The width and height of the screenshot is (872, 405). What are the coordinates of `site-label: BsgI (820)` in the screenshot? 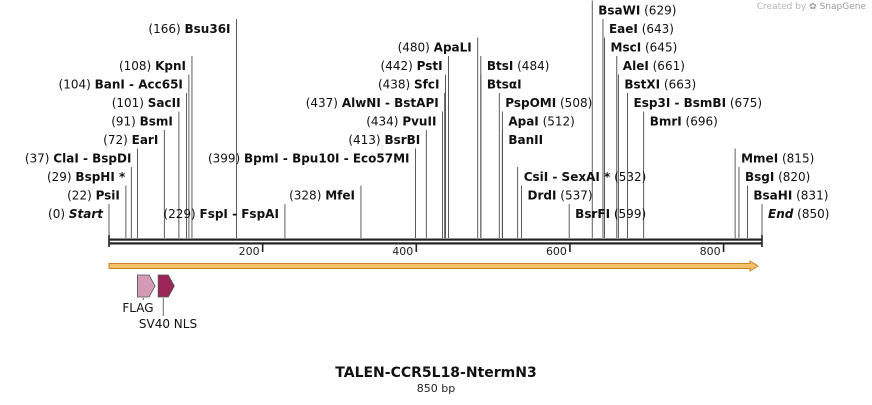 It's located at (777, 177).